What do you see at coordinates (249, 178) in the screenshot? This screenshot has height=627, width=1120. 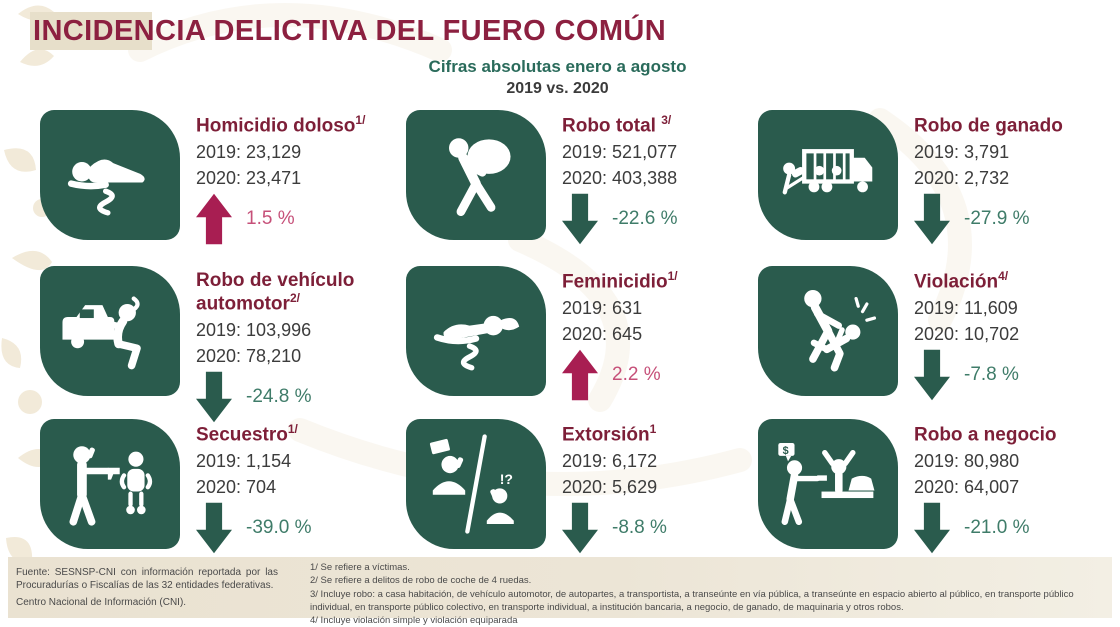 I see `value-2020: 2020: 23,471` at bounding box center [249, 178].